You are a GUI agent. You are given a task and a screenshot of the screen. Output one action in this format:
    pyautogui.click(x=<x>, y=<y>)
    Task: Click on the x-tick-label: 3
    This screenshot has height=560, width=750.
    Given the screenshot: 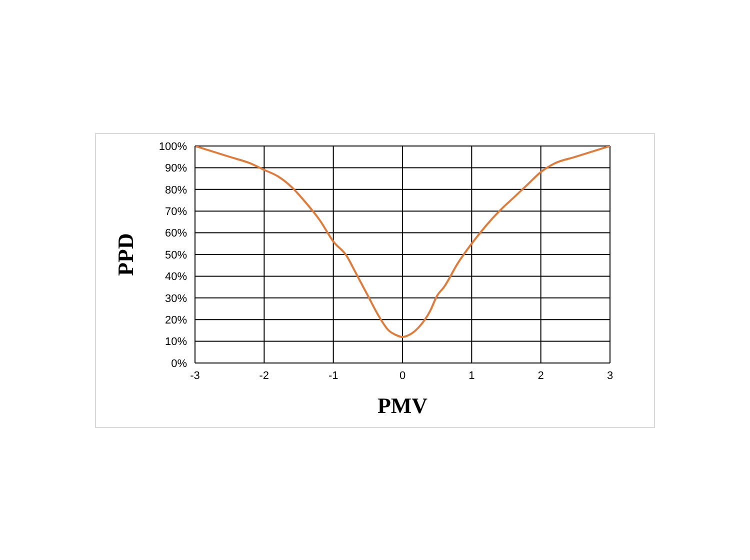 What is the action you would take?
    pyautogui.click(x=610, y=375)
    